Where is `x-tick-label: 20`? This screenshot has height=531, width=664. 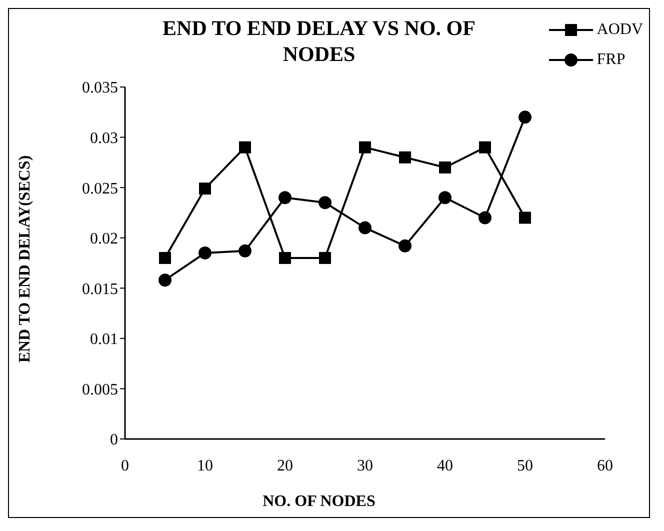 x-tick-label: 20 is located at coordinates (285, 465).